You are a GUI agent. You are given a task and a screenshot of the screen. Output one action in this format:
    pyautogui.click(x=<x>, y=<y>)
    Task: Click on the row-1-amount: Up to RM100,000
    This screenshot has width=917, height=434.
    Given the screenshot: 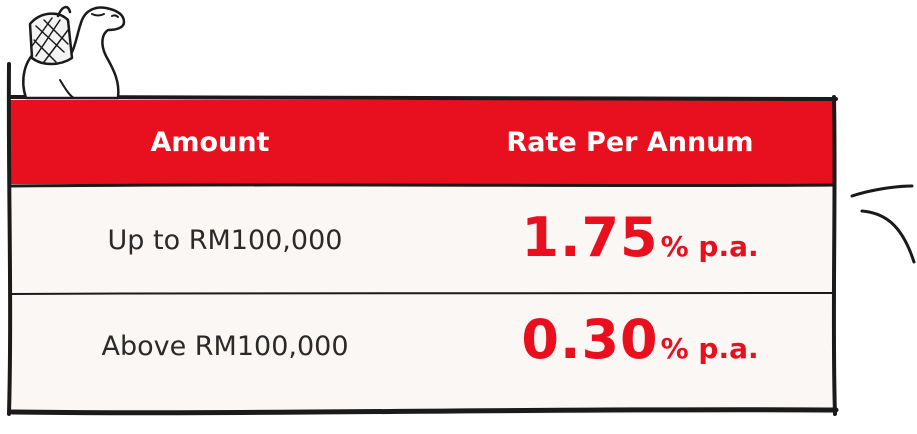 What is the action you would take?
    pyautogui.click(x=225, y=240)
    